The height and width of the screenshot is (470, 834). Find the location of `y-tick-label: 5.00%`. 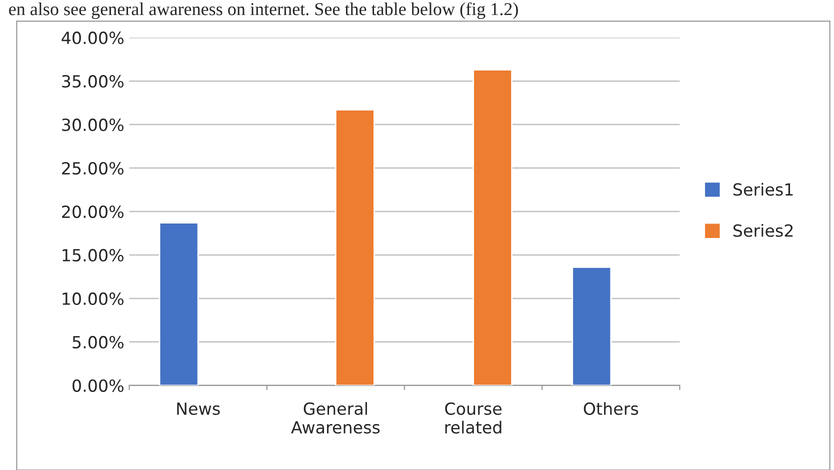

y-tick-label: 5.00% is located at coordinates (98, 342).